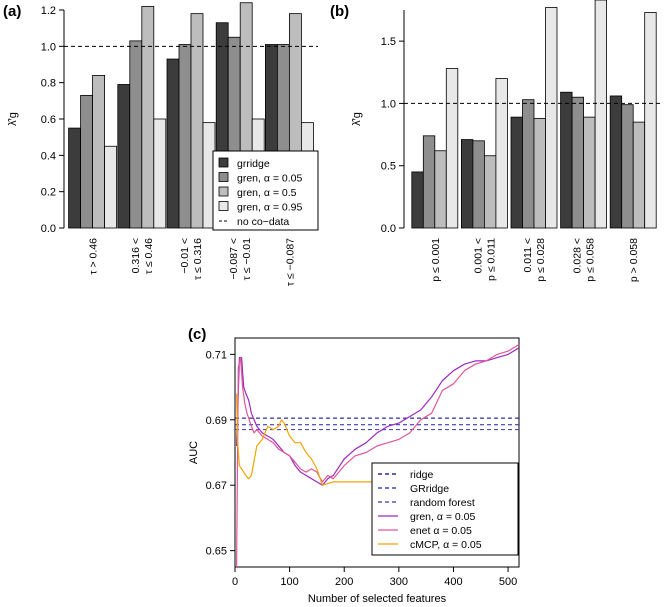 This screenshot has height=607, width=664. What do you see at coordinates (194, 452) in the screenshot?
I see `y-axis-label: AUC` at bounding box center [194, 452].